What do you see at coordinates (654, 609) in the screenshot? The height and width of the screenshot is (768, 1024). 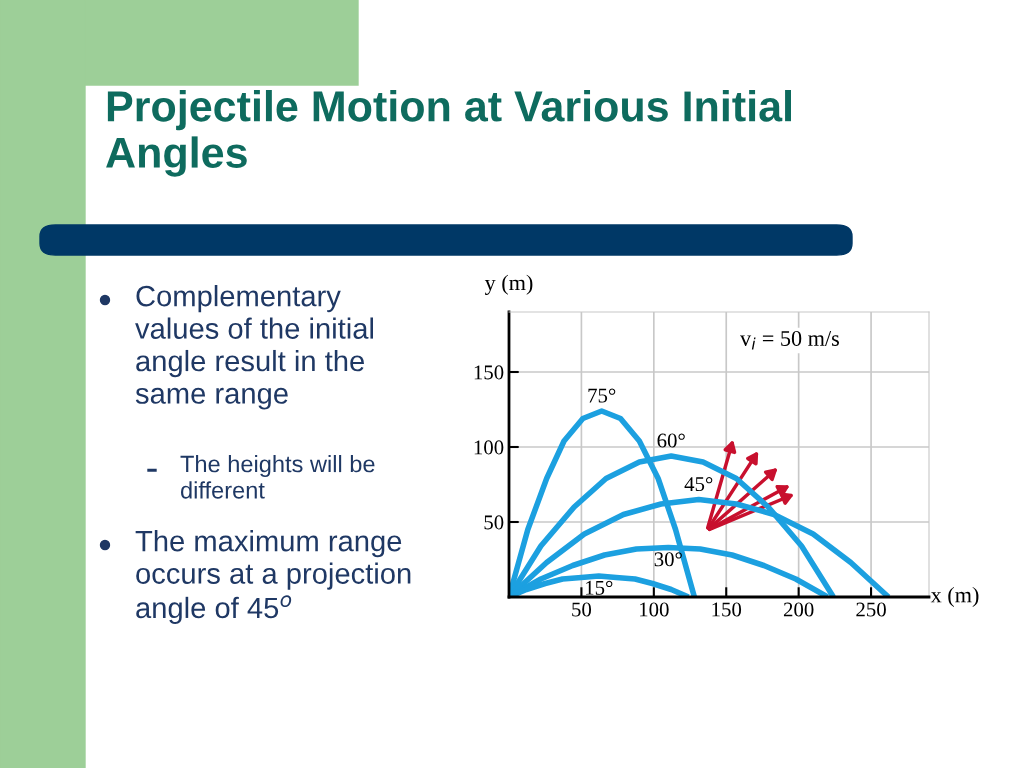 I see `x-tick-label: 100` at bounding box center [654, 609].